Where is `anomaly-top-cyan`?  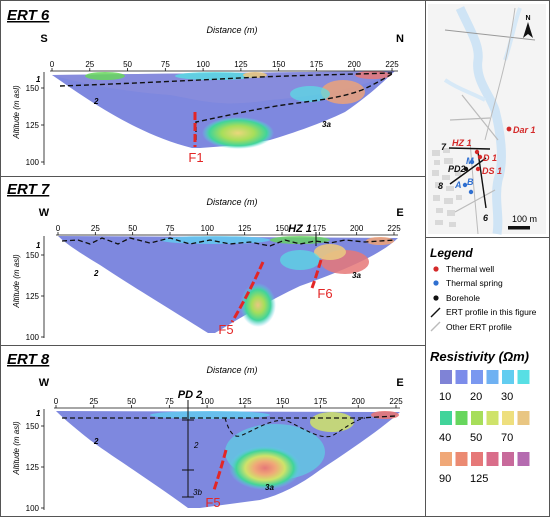 anomaly-top-cyan is located at coordinates (215, 240).